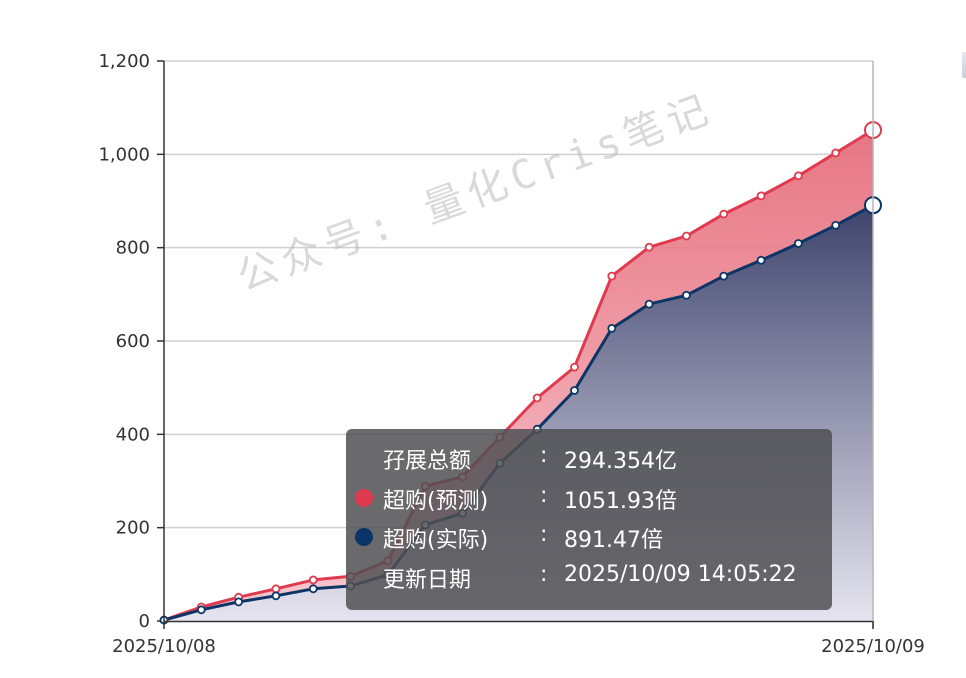  Describe the element at coordinates (873, 646) in the screenshot. I see `x-tick-label-end: 2025/10/09` at that location.